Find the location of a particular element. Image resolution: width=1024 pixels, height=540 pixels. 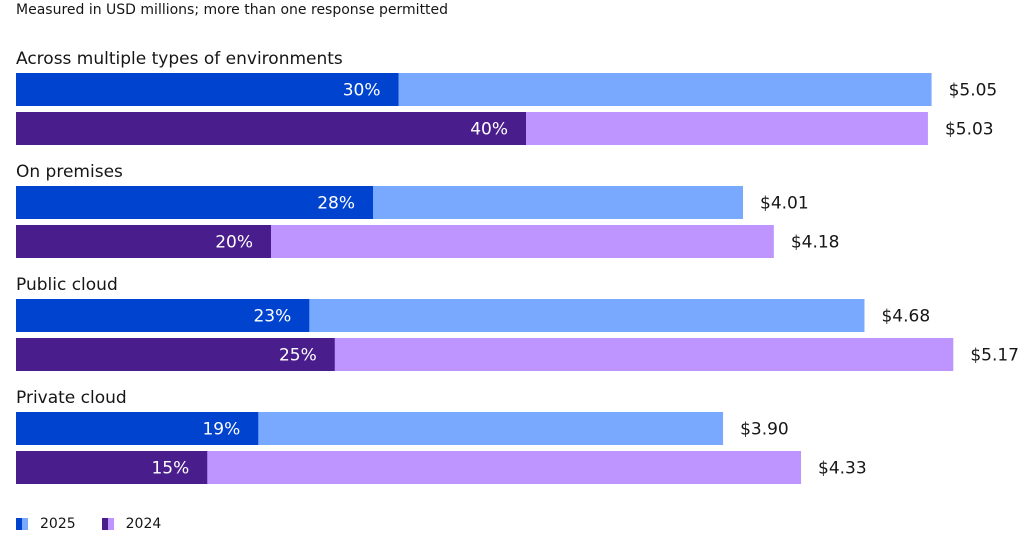

bar-percent-2025-across-multiple-types-of-environments is located at coordinates (207, 89).